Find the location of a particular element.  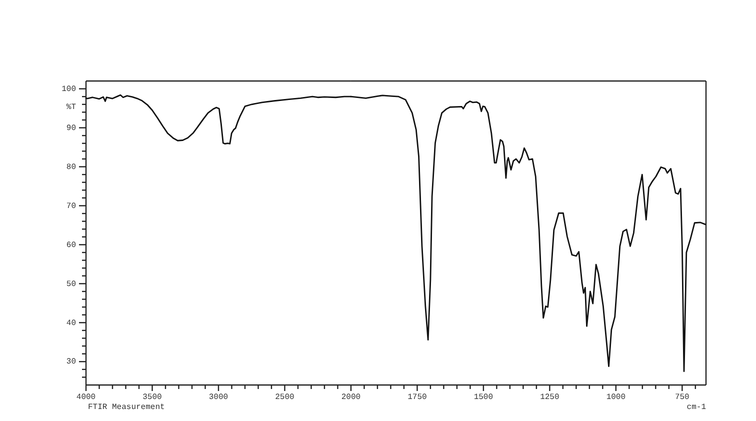

x-tick-label: 750 is located at coordinates (682, 397).